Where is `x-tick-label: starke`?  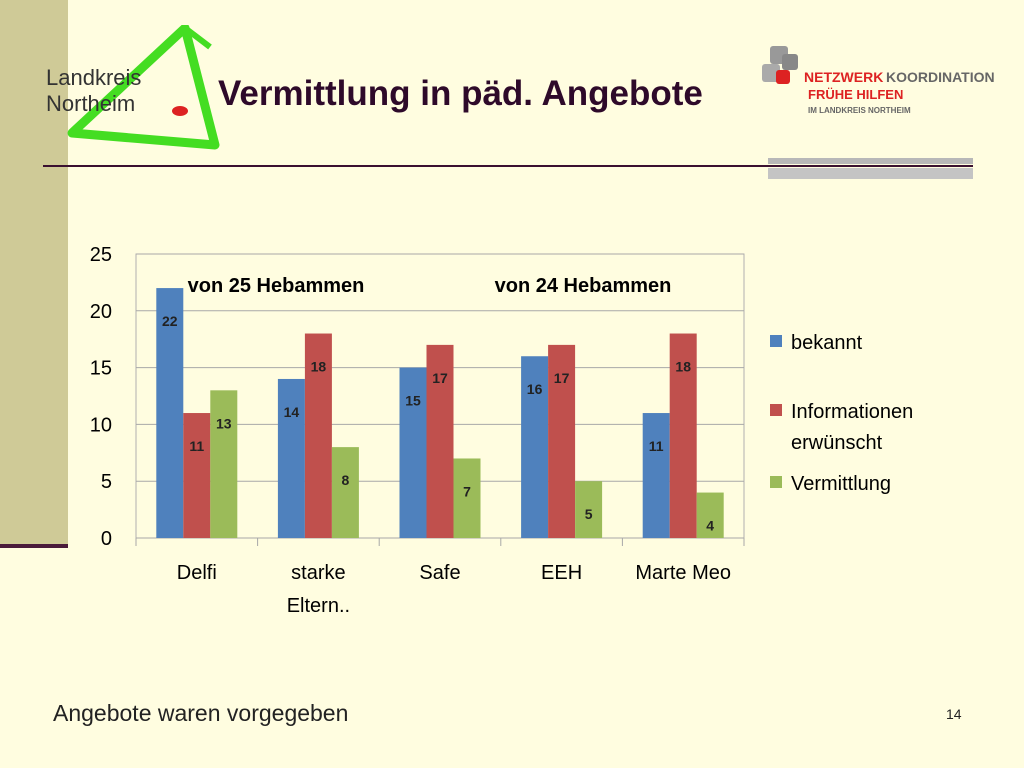
x-tick-label: starke is located at coordinates (318, 573).